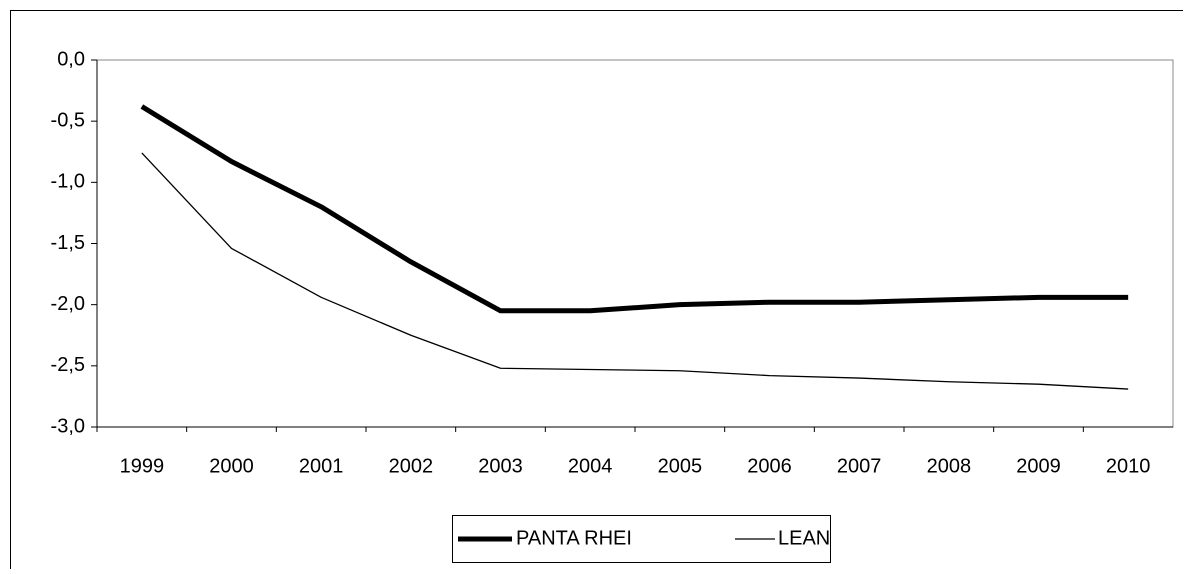  I want to click on y-tick-label: -0,5, so click(68, 120).